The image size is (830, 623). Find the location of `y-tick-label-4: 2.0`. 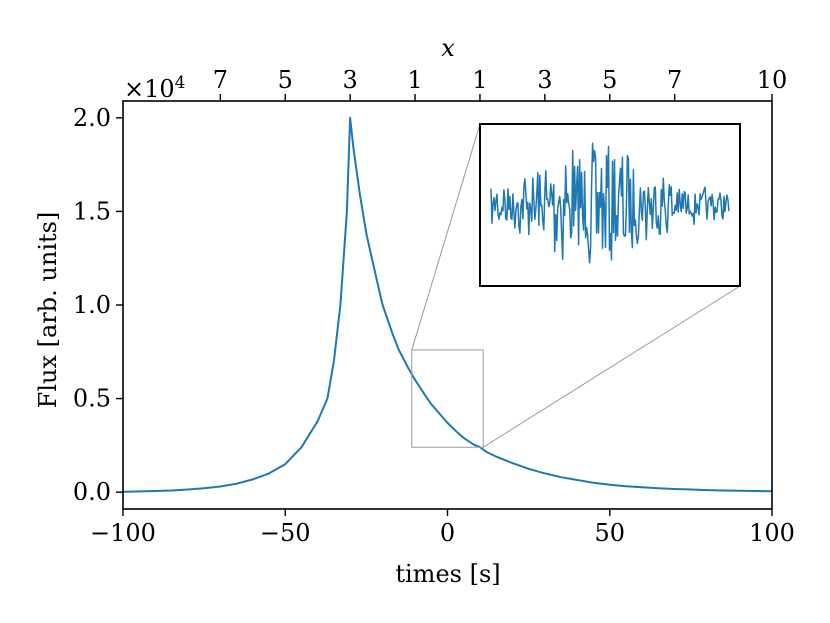

y-tick-label-4: 2.0 is located at coordinates (92, 118).